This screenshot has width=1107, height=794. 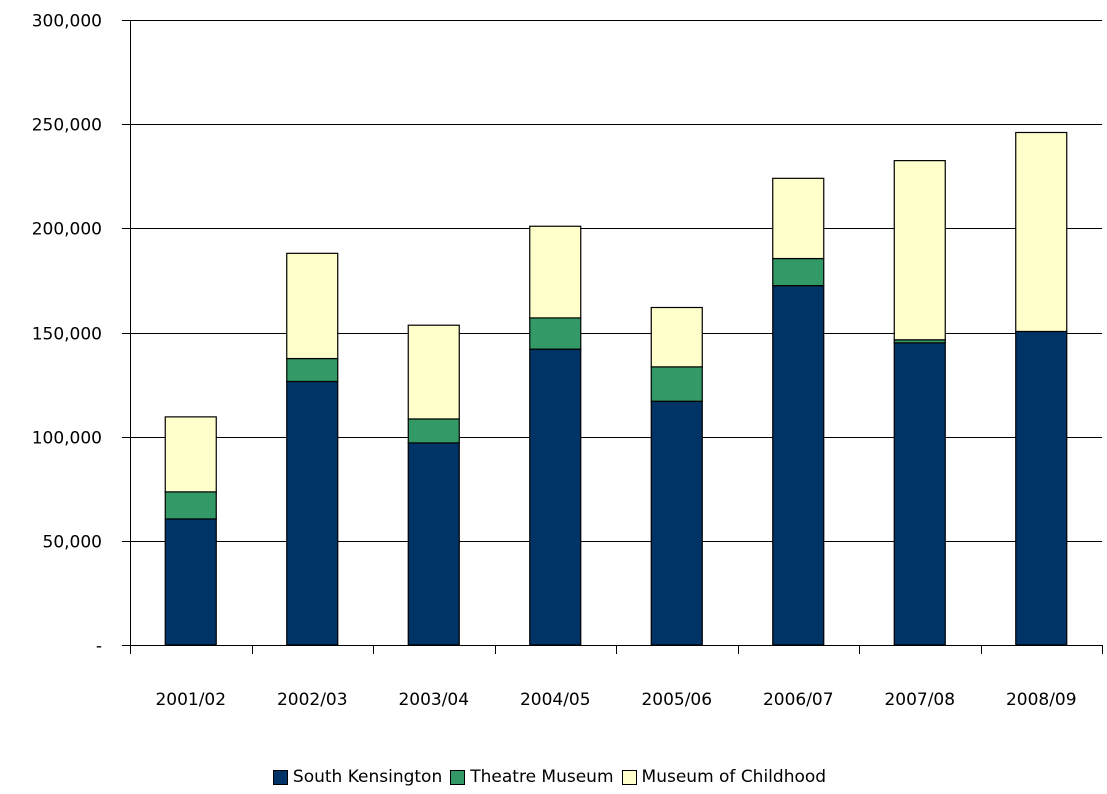 What do you see at coordinates (798, 700) in the screenshot?
I see `x-tick-label: 2006/07` at bounding box center [798, 700].